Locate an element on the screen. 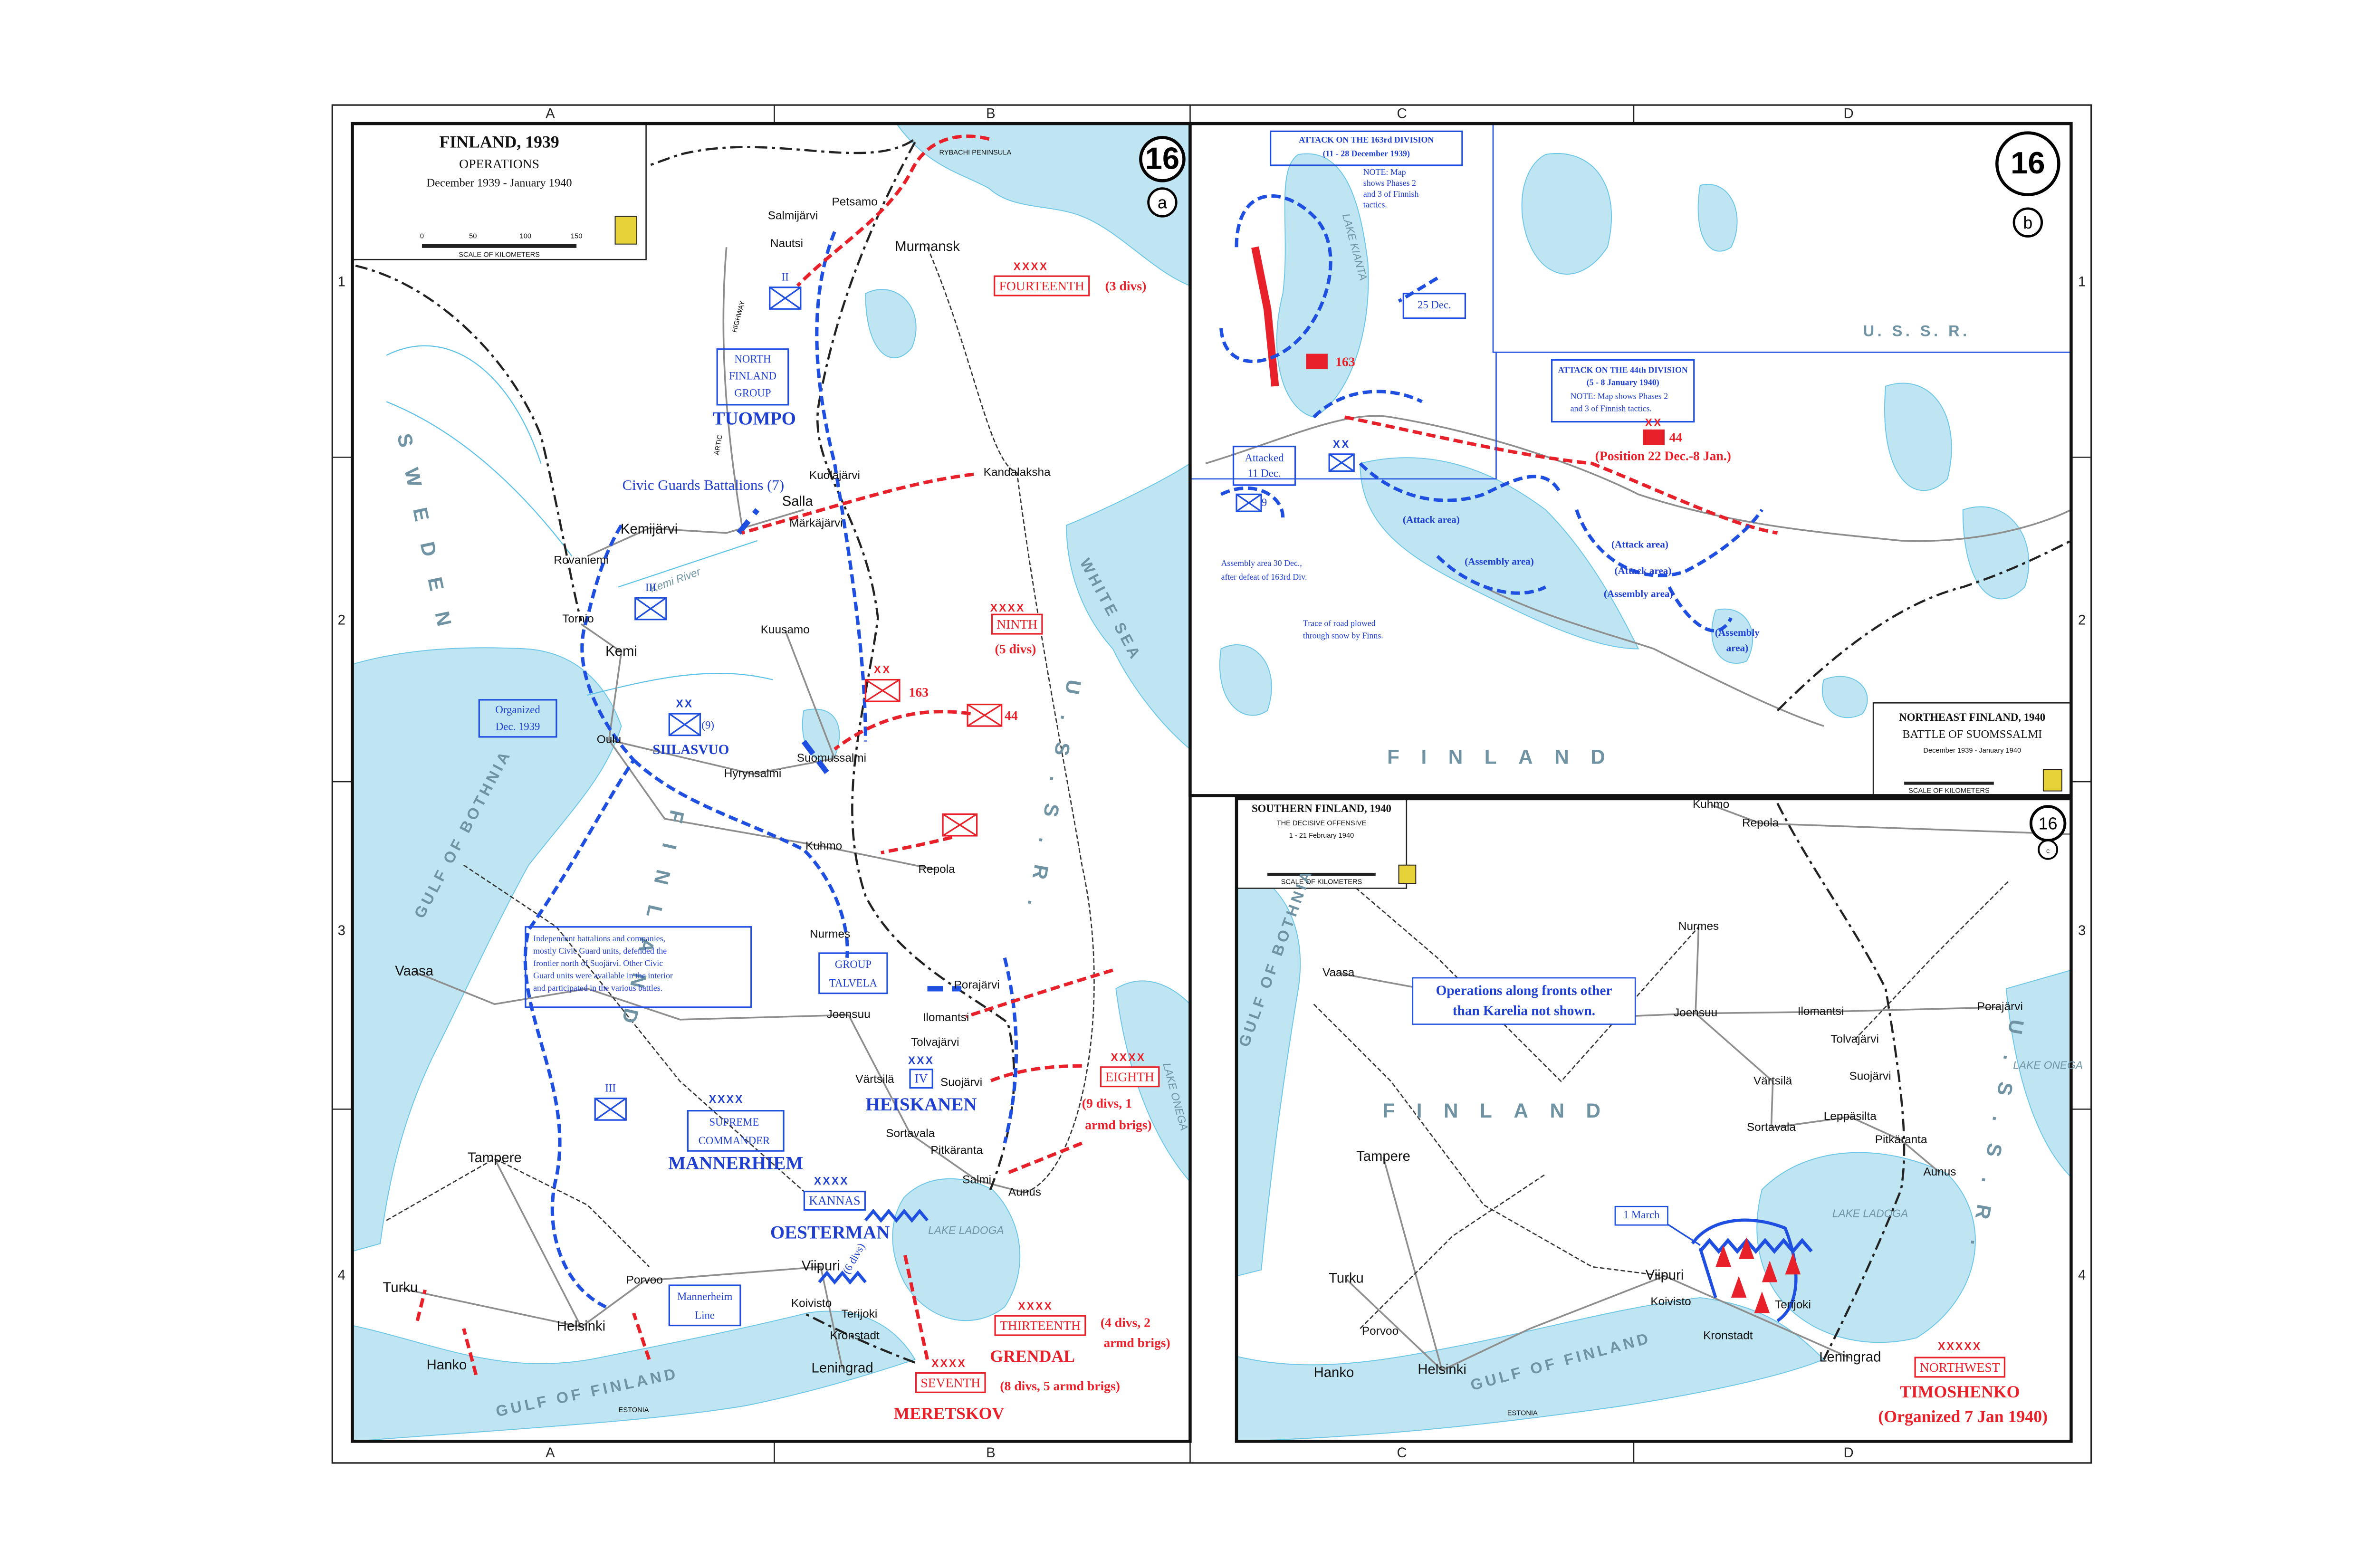 Image resolution: width=2376 pixels, height=1568 pixels. inset-label: through snow by Finns. is located at coordinates (1343, 636).